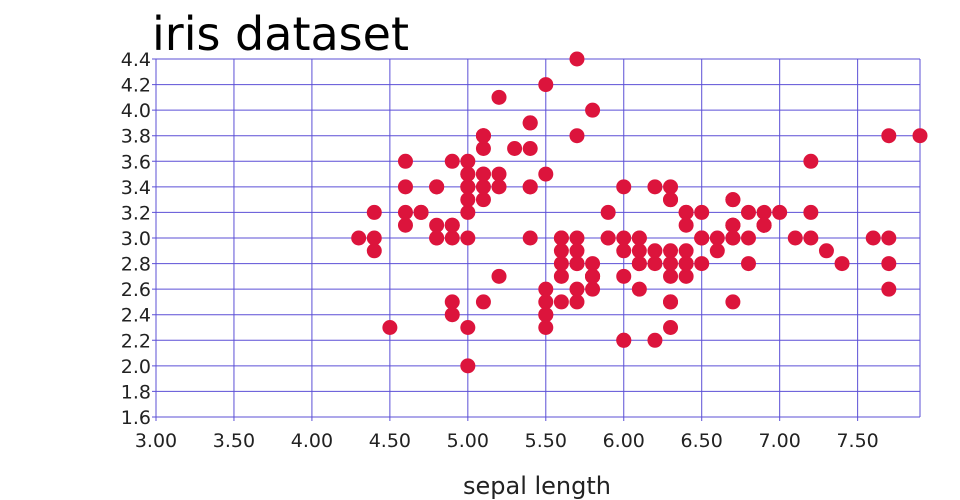  What do you see at coordinates (136, 265) in the screenshot?
I see `y-tick-label: 2.8` at bounding box center [136, 265].